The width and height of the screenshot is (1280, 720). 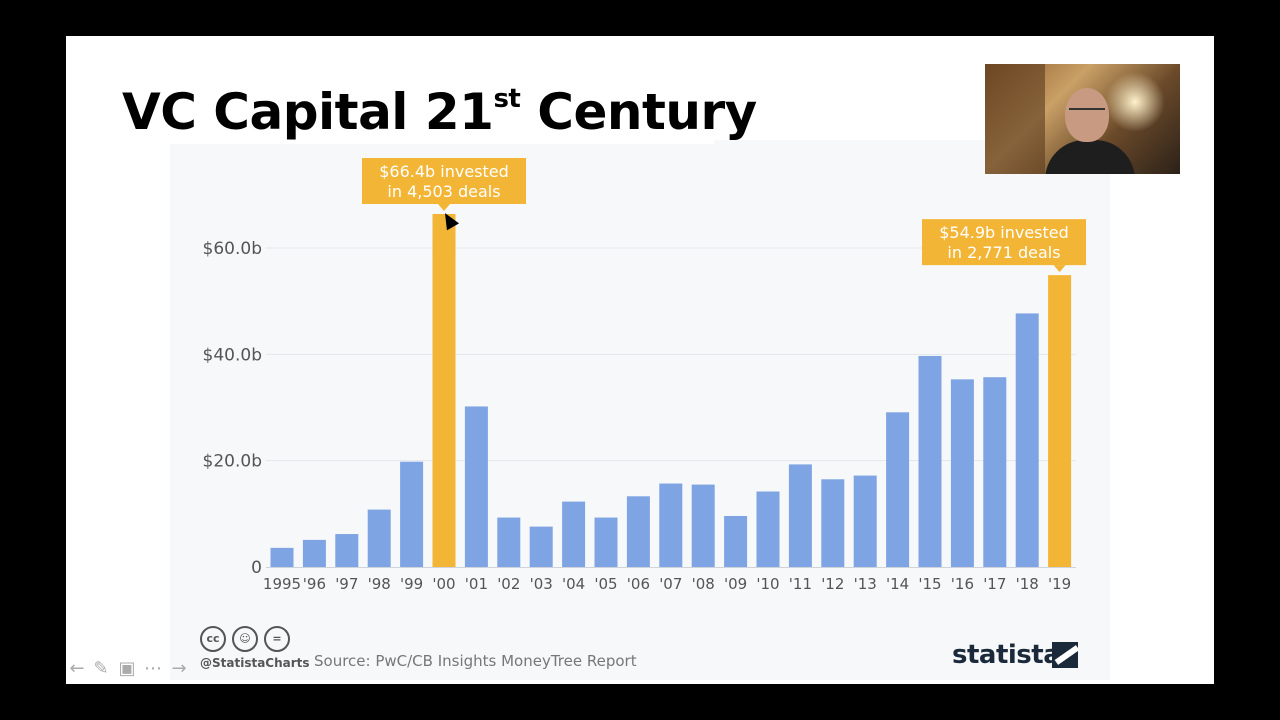 What do you see at coordinates (475, 661) in the screenshot?
I see `chart-source: Source: PwC/CB Insights MoneyTree Report` at bounding box center [475, 661].